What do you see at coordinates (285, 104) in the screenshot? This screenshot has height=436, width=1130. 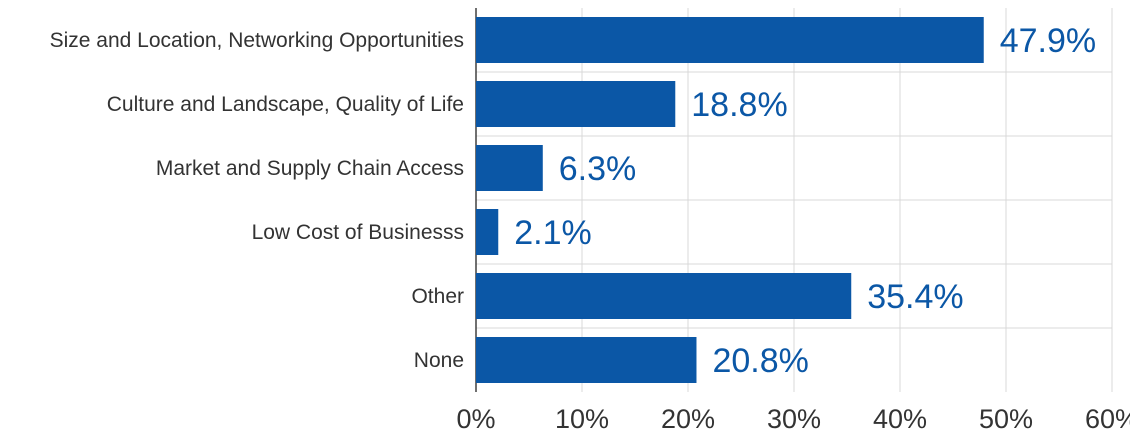 I see `category-label: Culture and Landscape, Quality of Life` at bounding box center [285, 104].